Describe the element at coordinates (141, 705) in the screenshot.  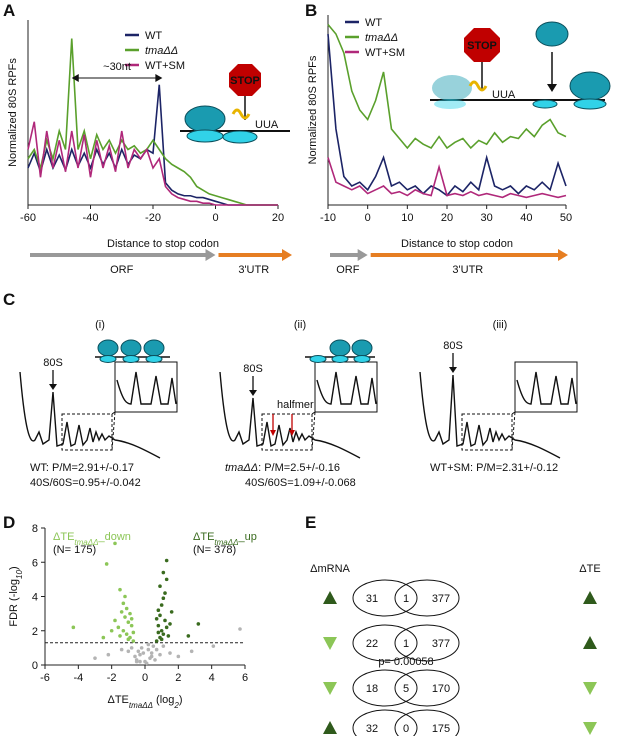
I see `x-axis-label-part: tmaΔΔ` at that location.